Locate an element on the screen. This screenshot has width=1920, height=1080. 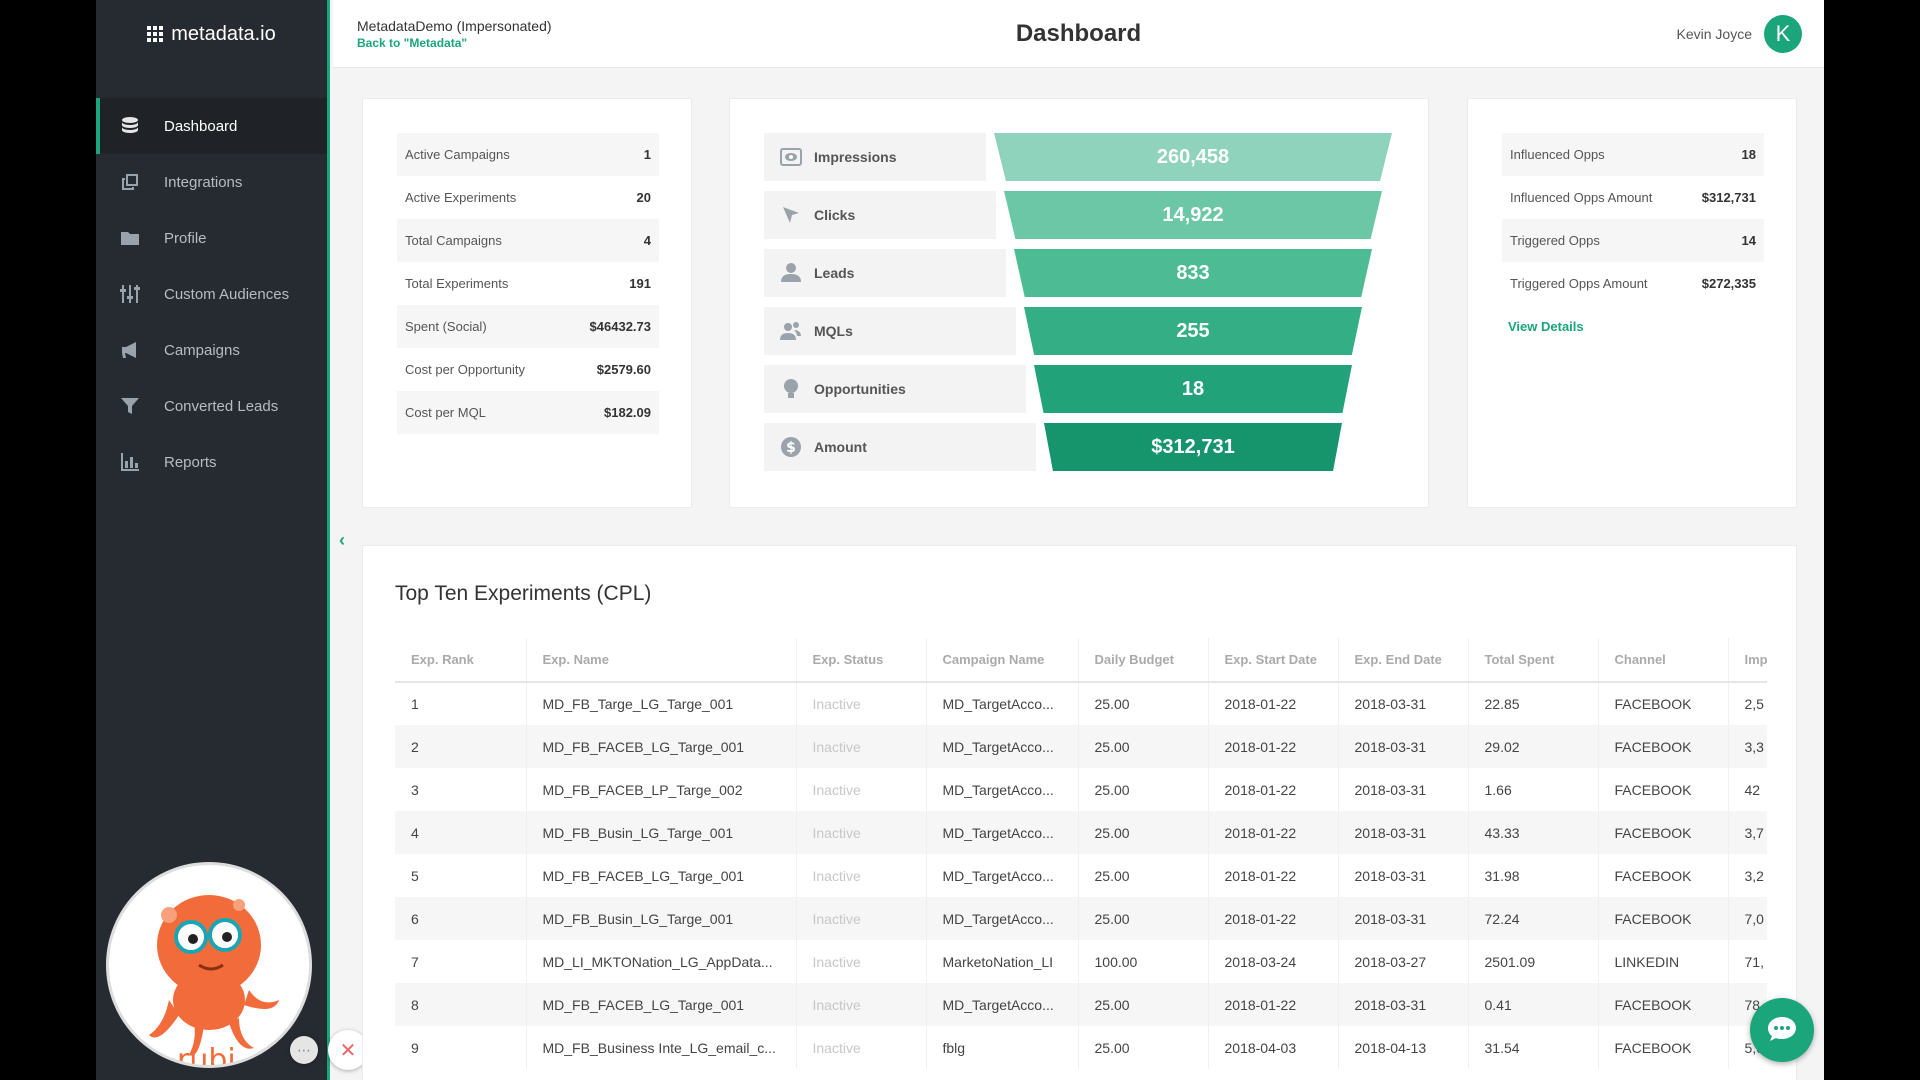
table-cell: MarketoNation_LI is located at coordinates (1001, 961).